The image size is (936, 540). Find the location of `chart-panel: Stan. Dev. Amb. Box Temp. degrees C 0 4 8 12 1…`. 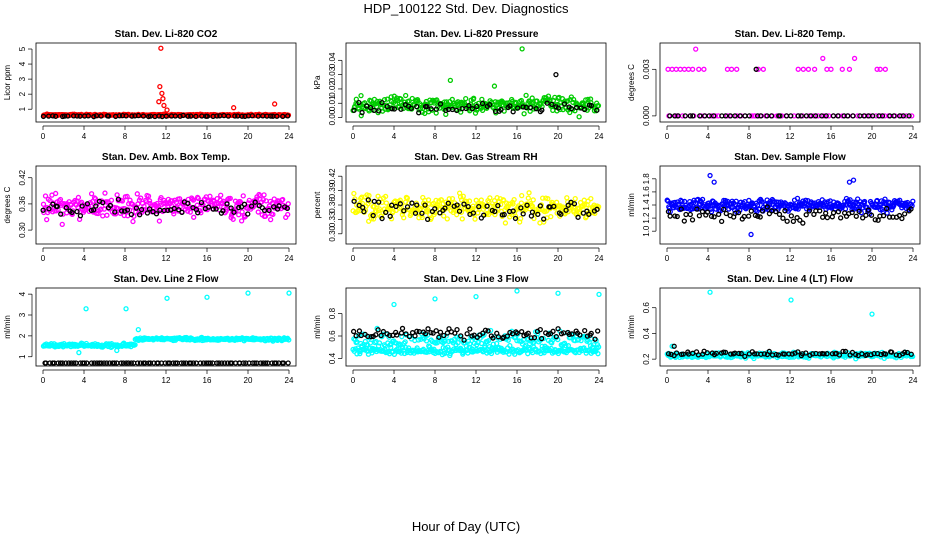

chart-panel: Stan. Dev. Amb. Box Temp. degrees C 0 4 8 12 1… is located at coordinates (150, 207).